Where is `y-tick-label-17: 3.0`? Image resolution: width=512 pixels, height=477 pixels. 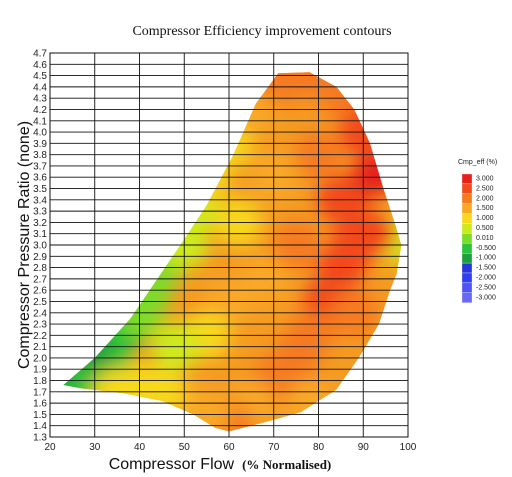 y-tick-label-17: 3.0 is located at coordinates (40, 246).